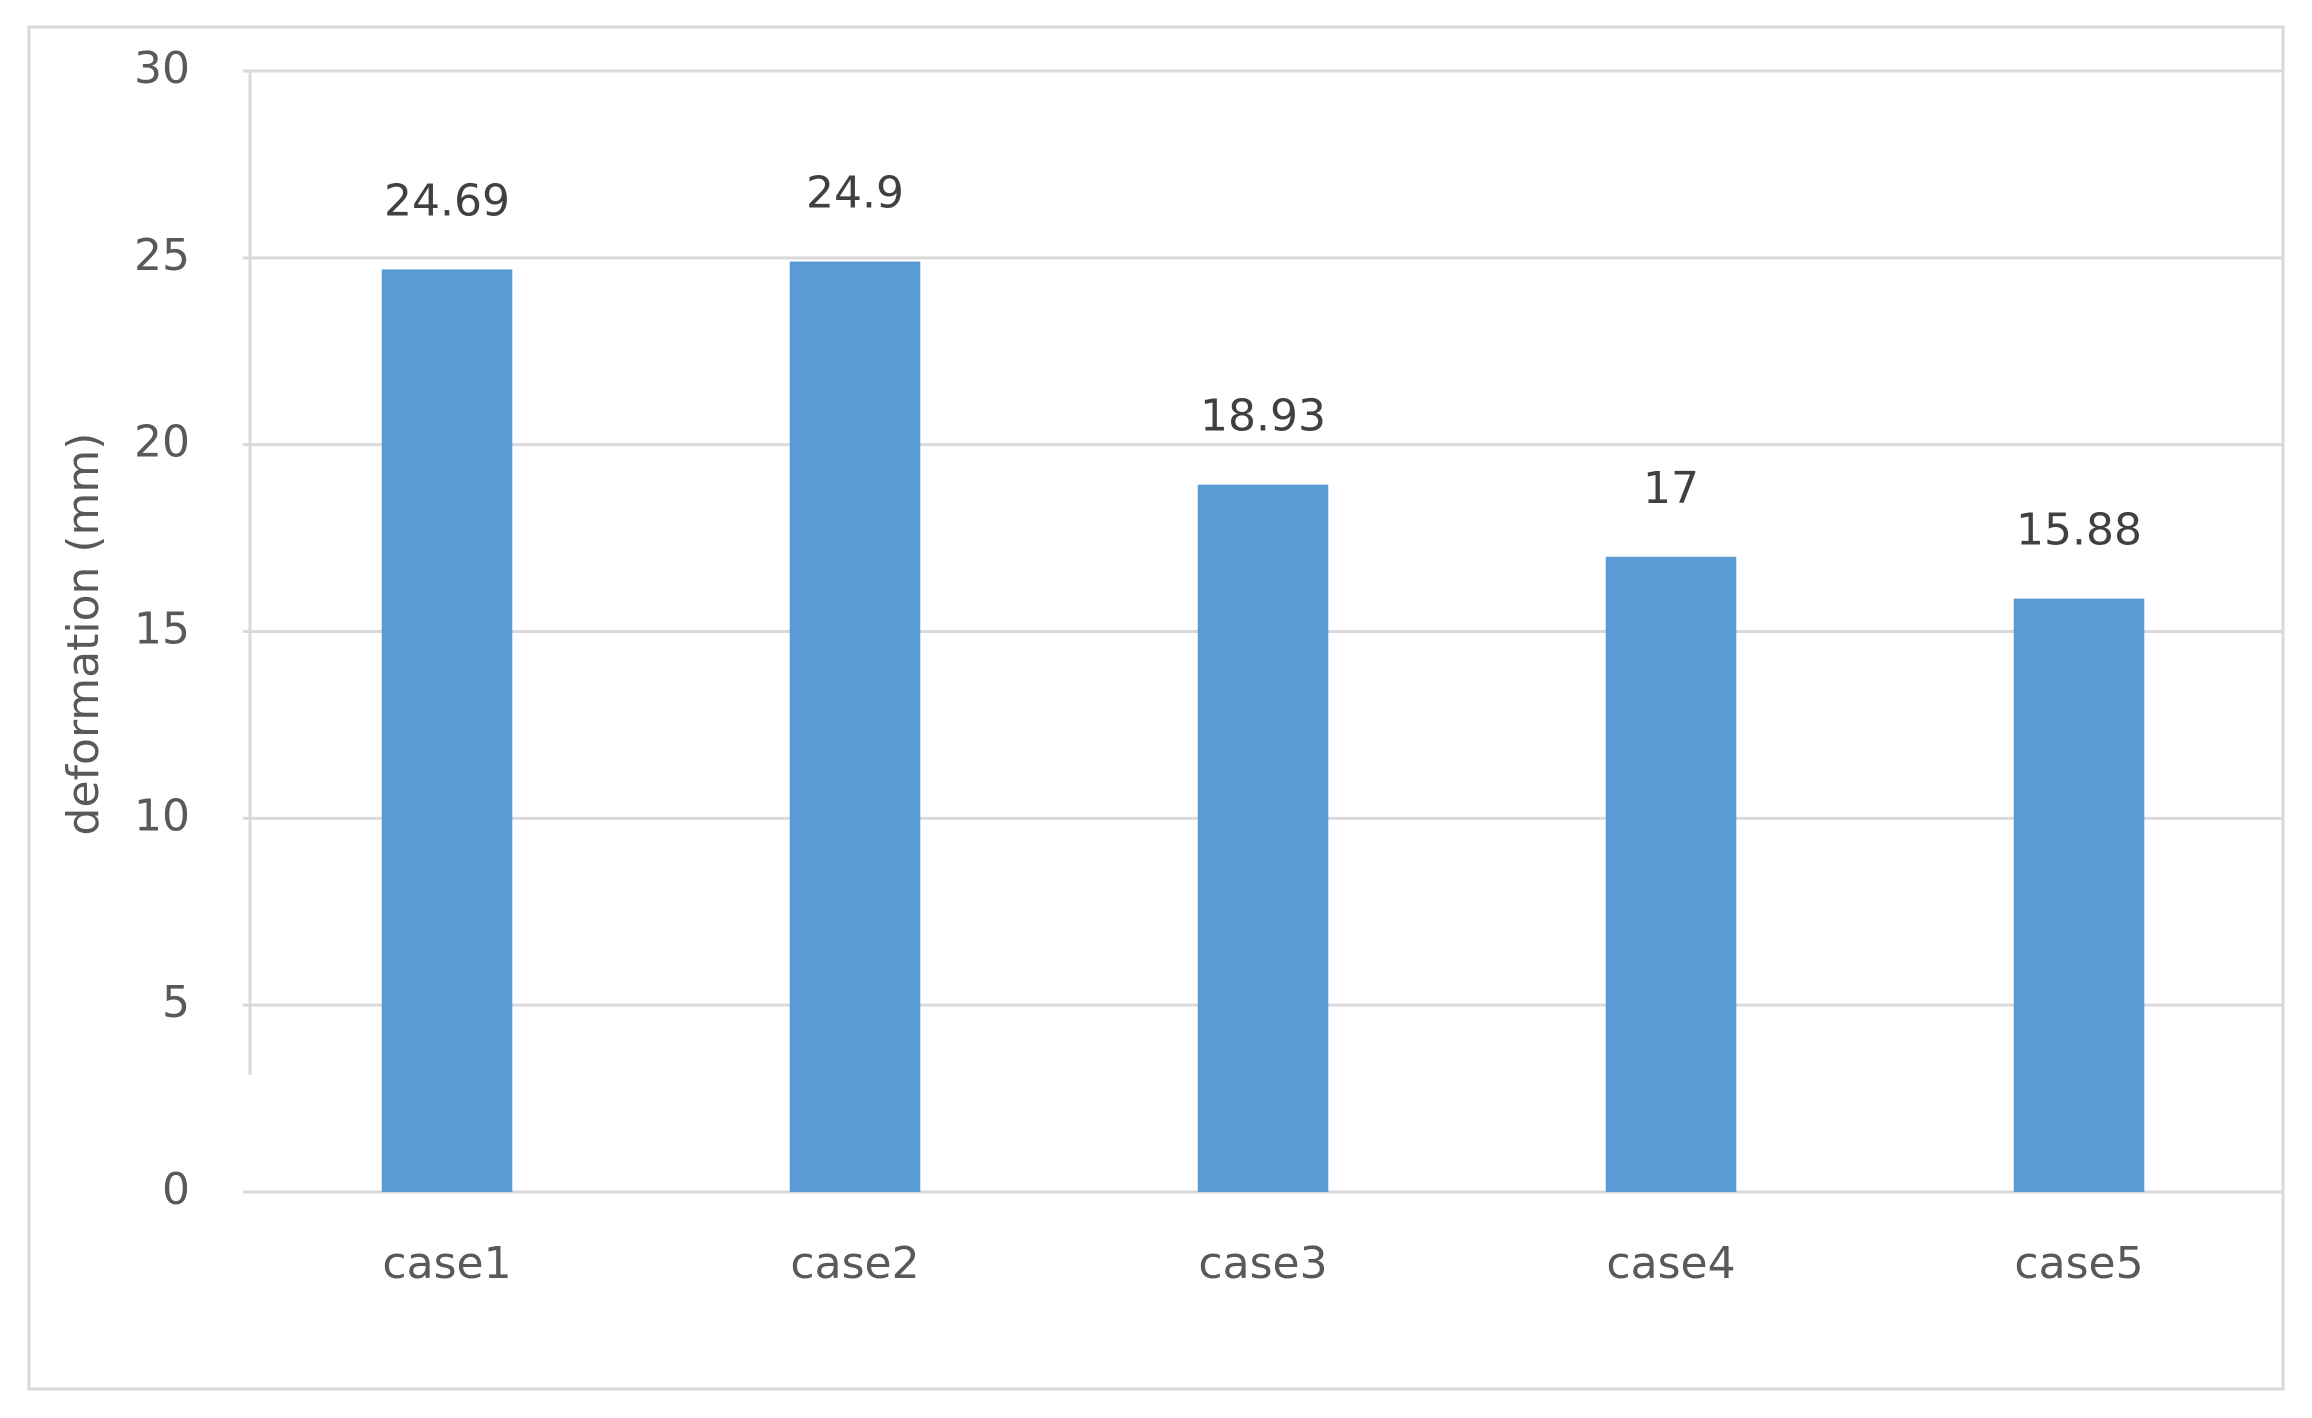 The height and width of the screenshot is (1418, 2312). Describe the element at coordinates (2078, 1263) in the screenshot. I see `x-tick-label: case5` at that location.